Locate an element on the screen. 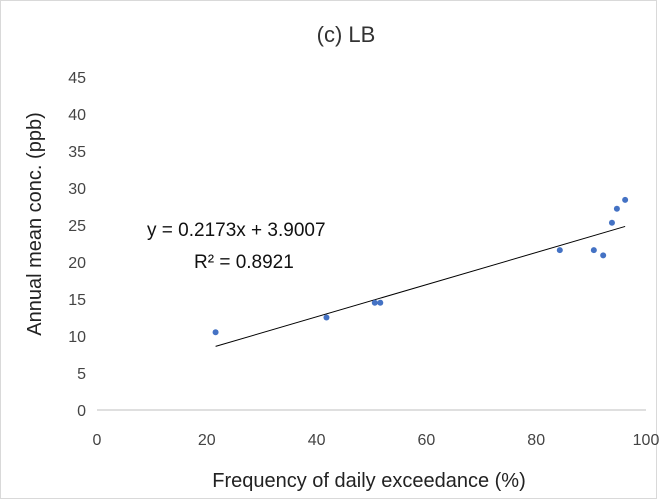  y-axis-title-group: Annual mean conc. (ppb) is located at coordinates (35, 223).